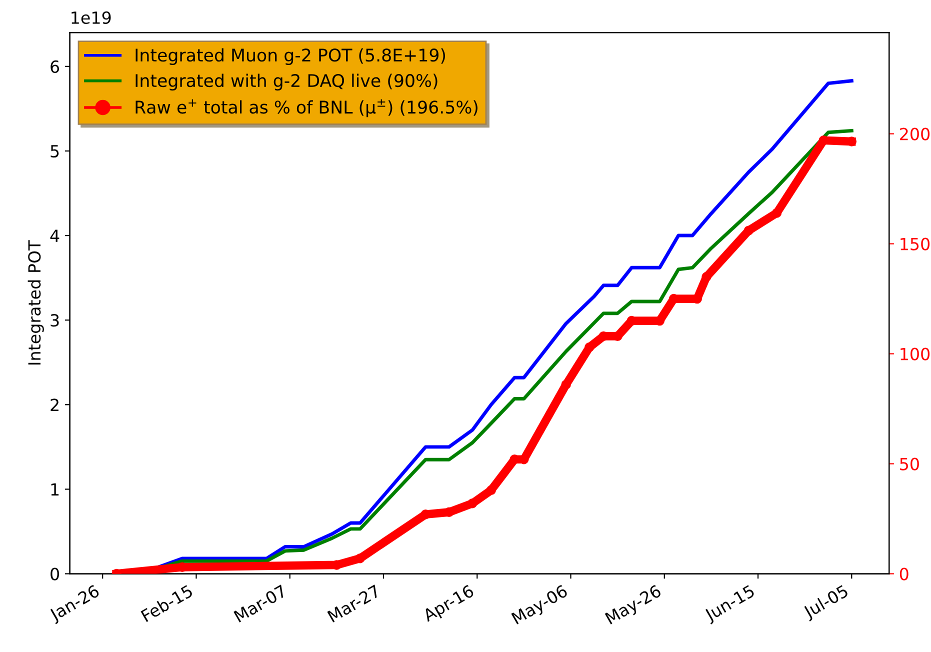 The width and height of the screenshot is (931, 652). I want to click on y-tick-label: 4, so click(55, 236).